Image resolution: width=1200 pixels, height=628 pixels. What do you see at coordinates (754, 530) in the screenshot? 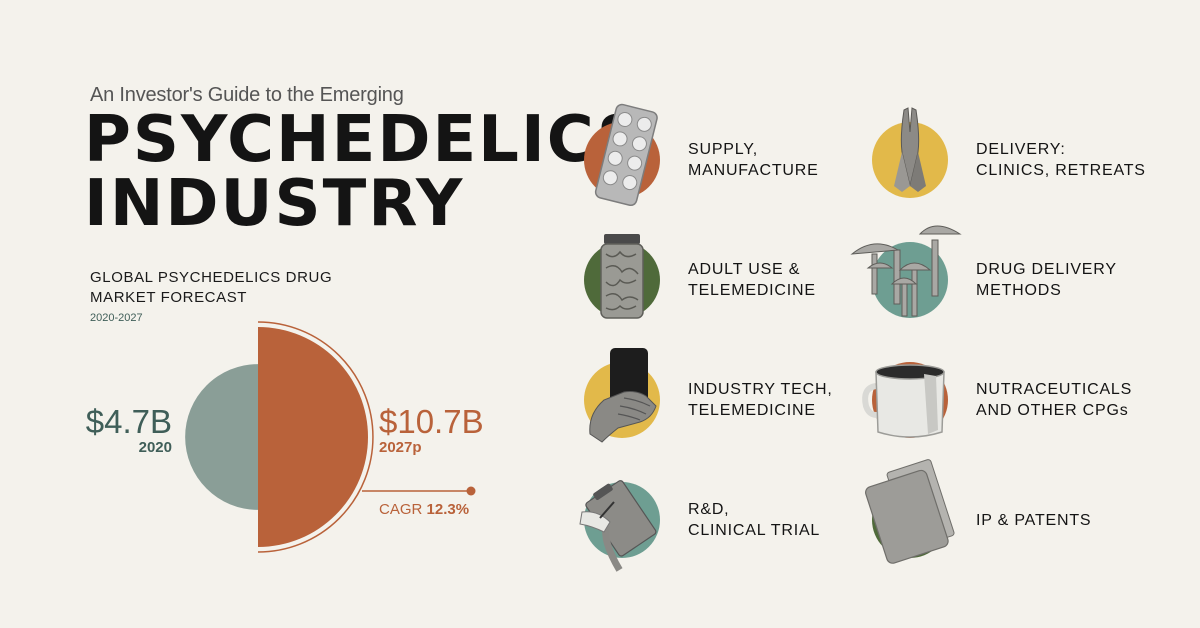
I see `segment-rnd-line-2: CLINICAL TRIAL` at bounding box center [754, 530].